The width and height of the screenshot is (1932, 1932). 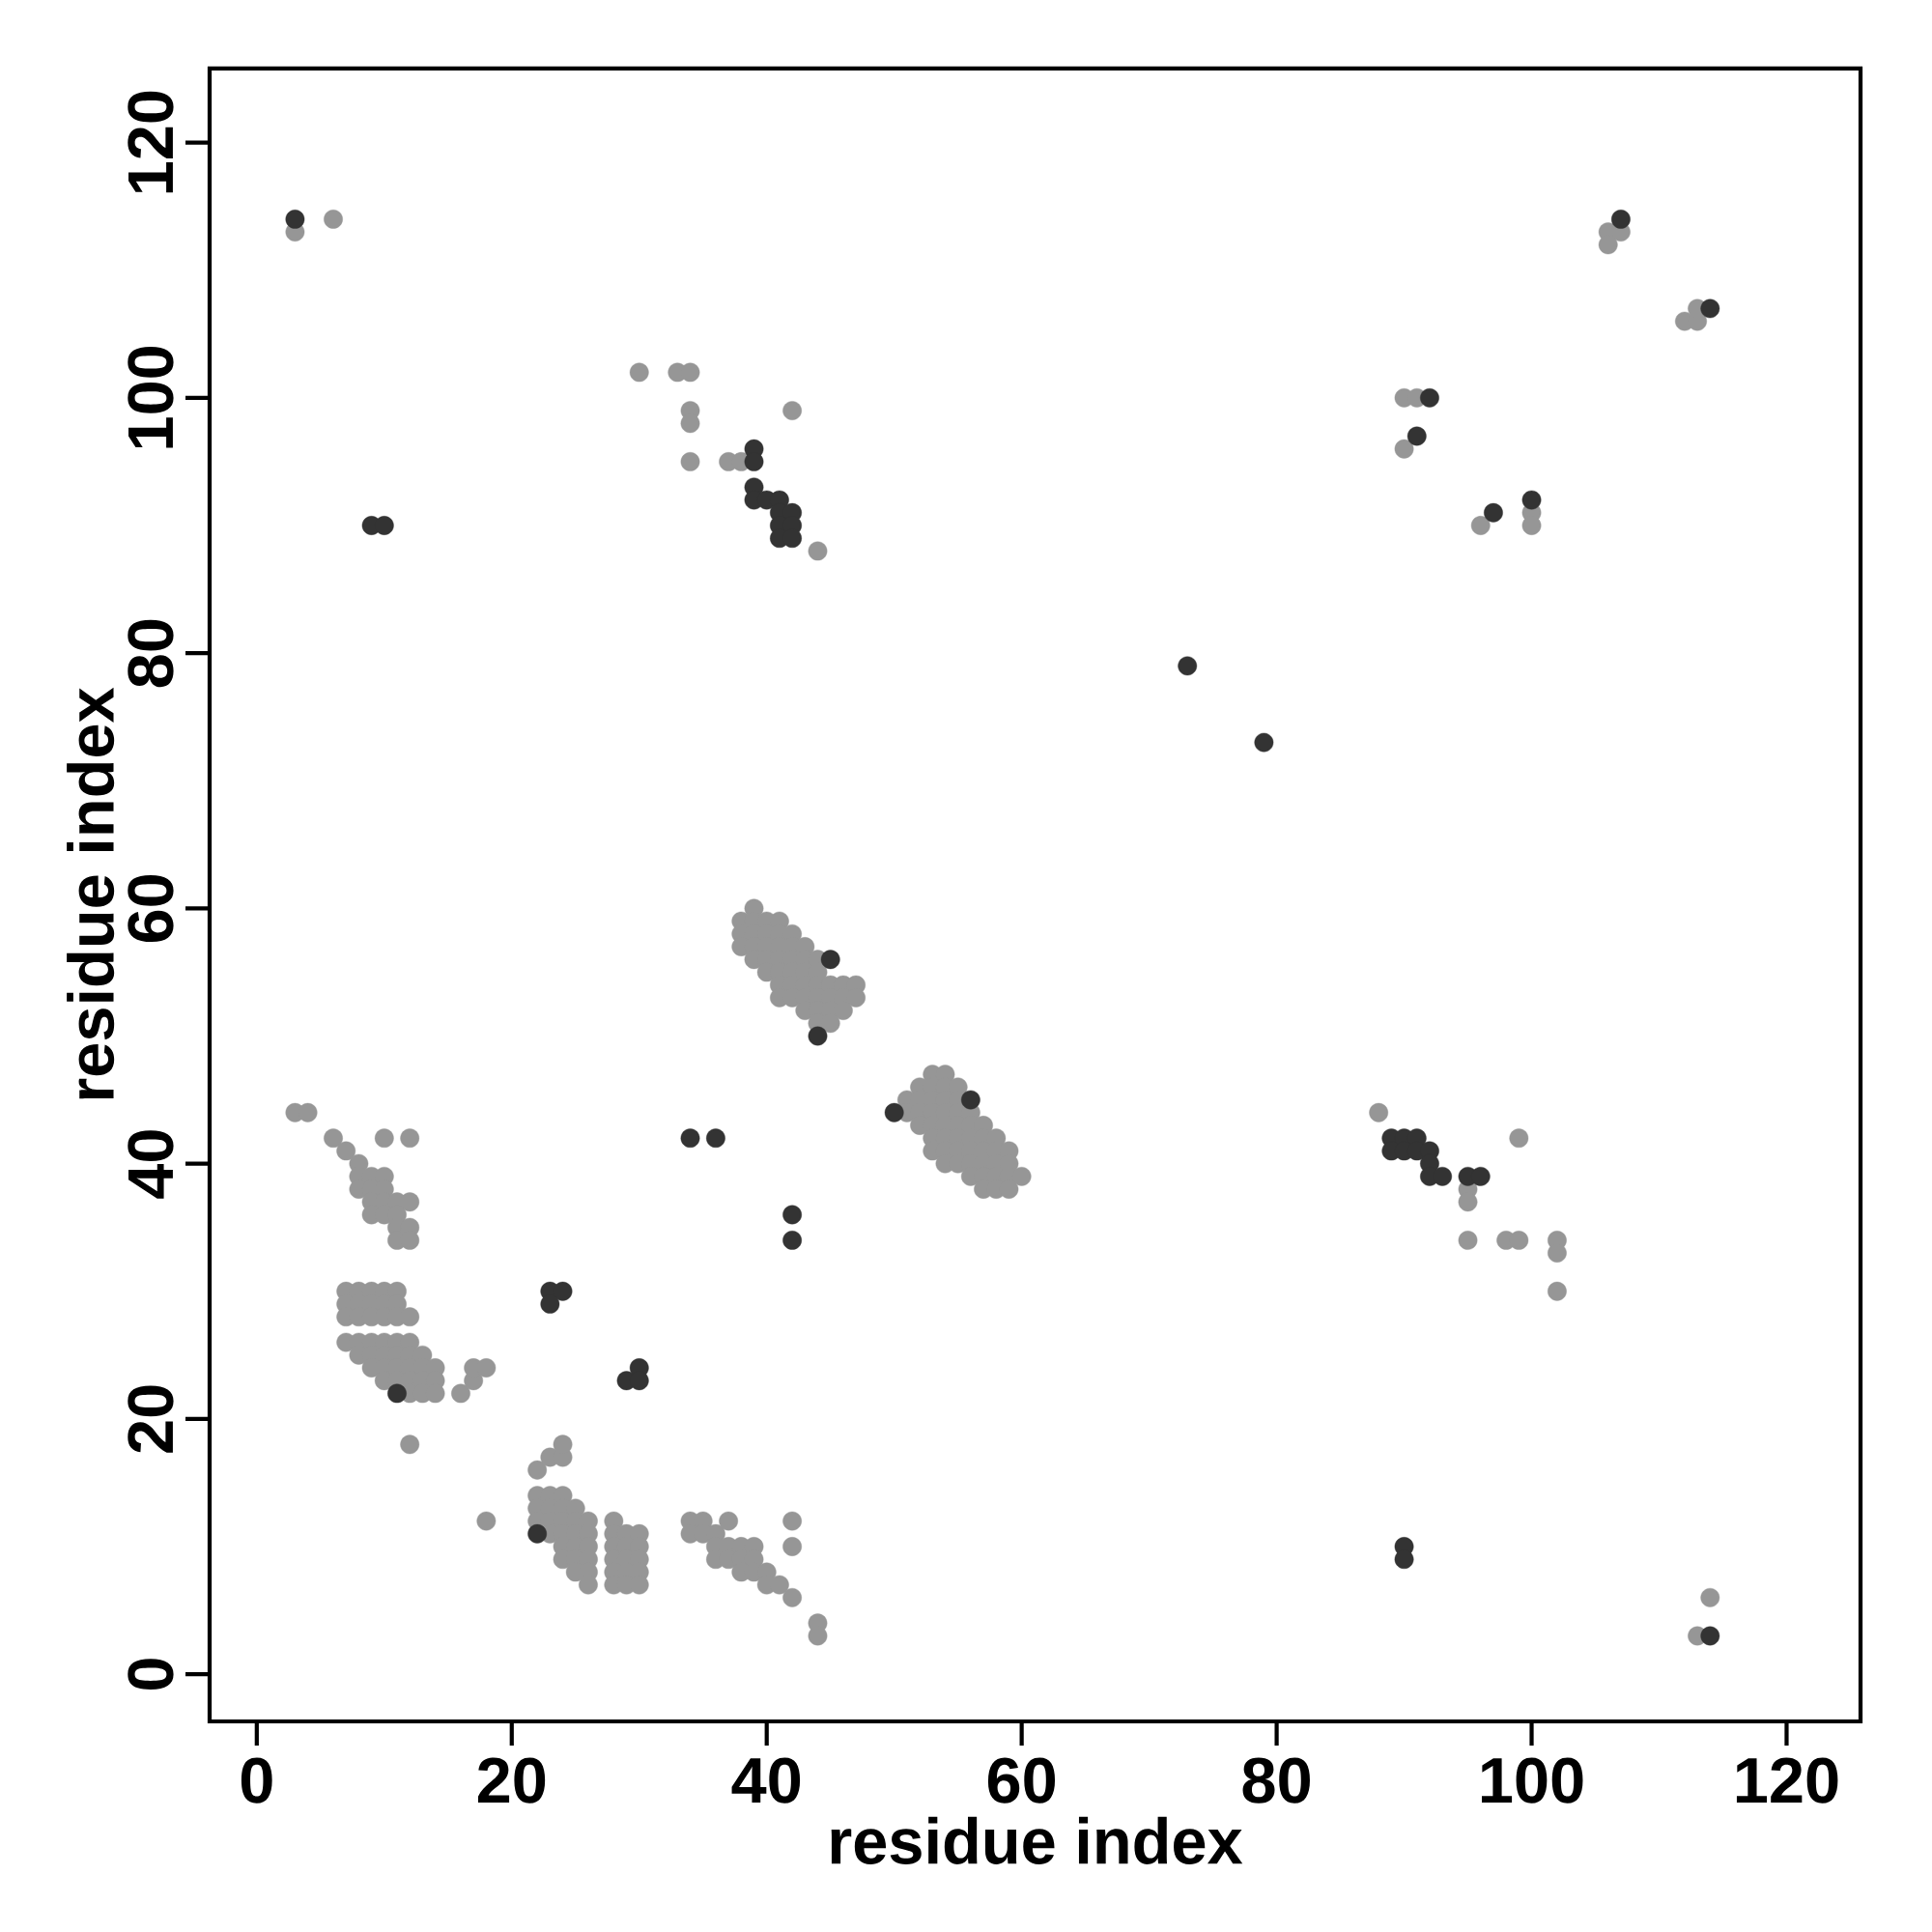 What do you see at coordinates (1021, 1780) in the screenshot?
I see `x-tick-label: 60` at bounding box center [1021, 1780].